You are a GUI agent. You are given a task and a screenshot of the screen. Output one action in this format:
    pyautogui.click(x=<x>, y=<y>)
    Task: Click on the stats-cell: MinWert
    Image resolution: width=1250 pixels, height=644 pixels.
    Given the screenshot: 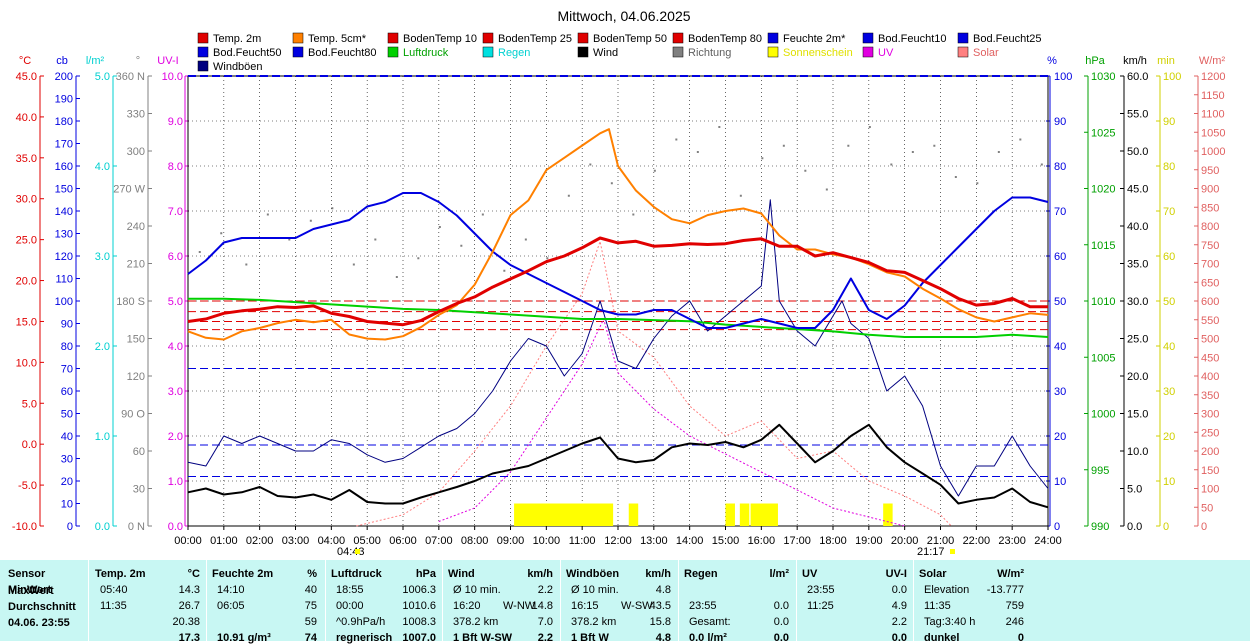 What is the action you would take?
    pyautogui.click(x=30, y=590)
    